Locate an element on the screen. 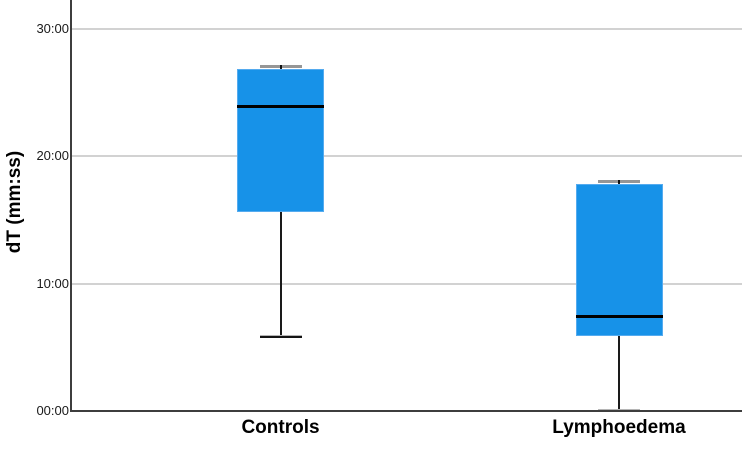 This screenshot has width=742, height=452. y-axis-line is located at coordinates (71, 206).